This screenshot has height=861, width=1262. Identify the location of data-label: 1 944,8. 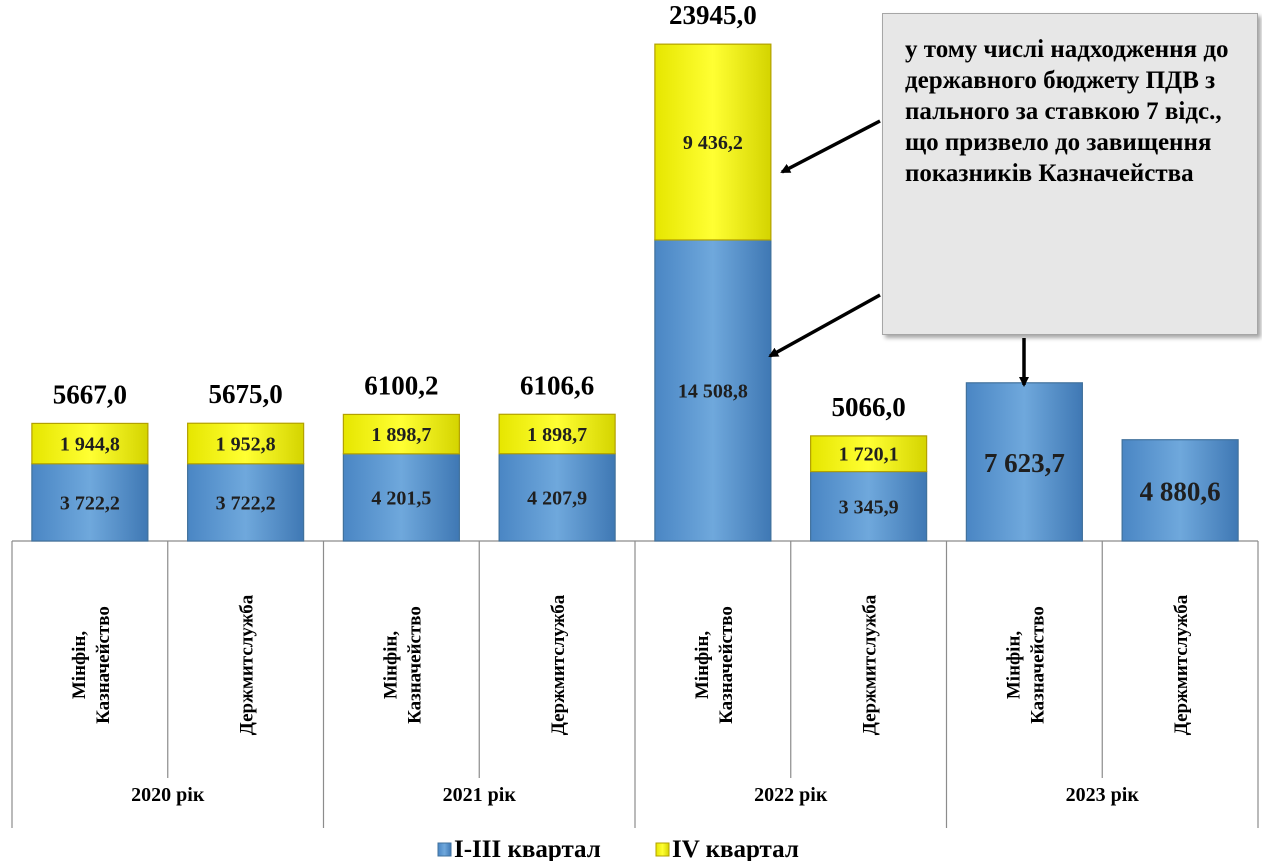
(90, 445).